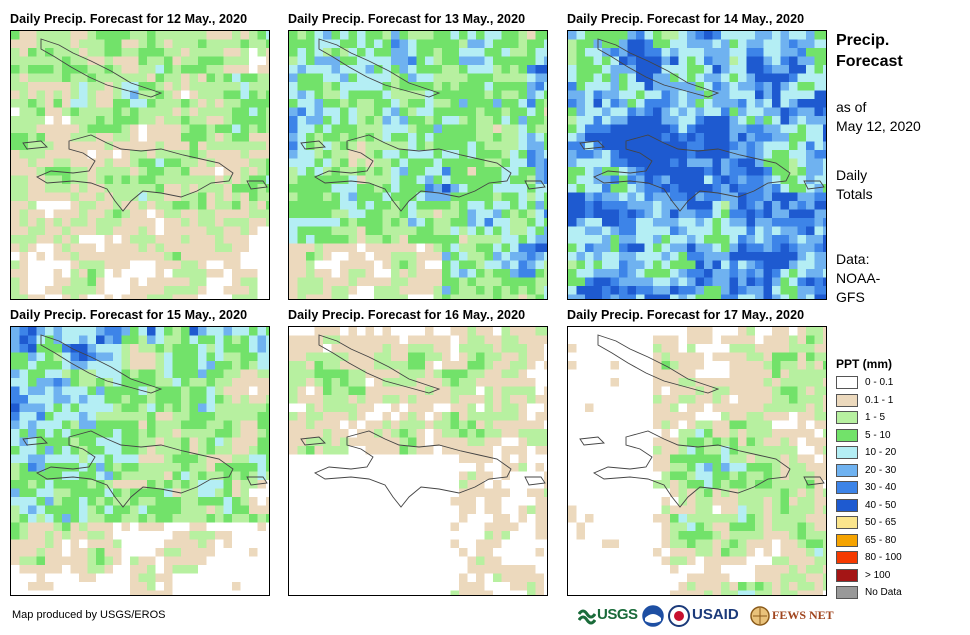 The width and height of the screenshot is (970, 635). What do you see at coordinates (878, 126) in the screenshot?
I see `as-of-line2: May 12, 2020` at bounding box center [878, 126].